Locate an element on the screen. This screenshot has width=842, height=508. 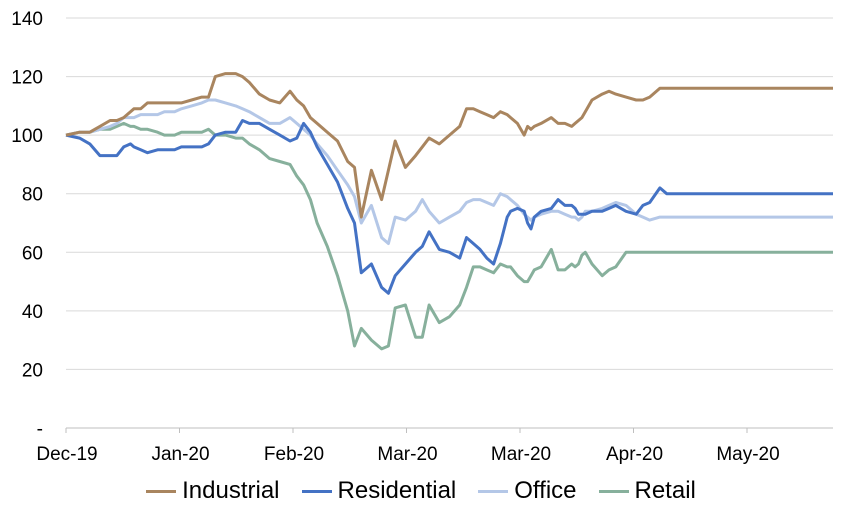
y-tick-label: 40 is located at coordinates (32, 312).